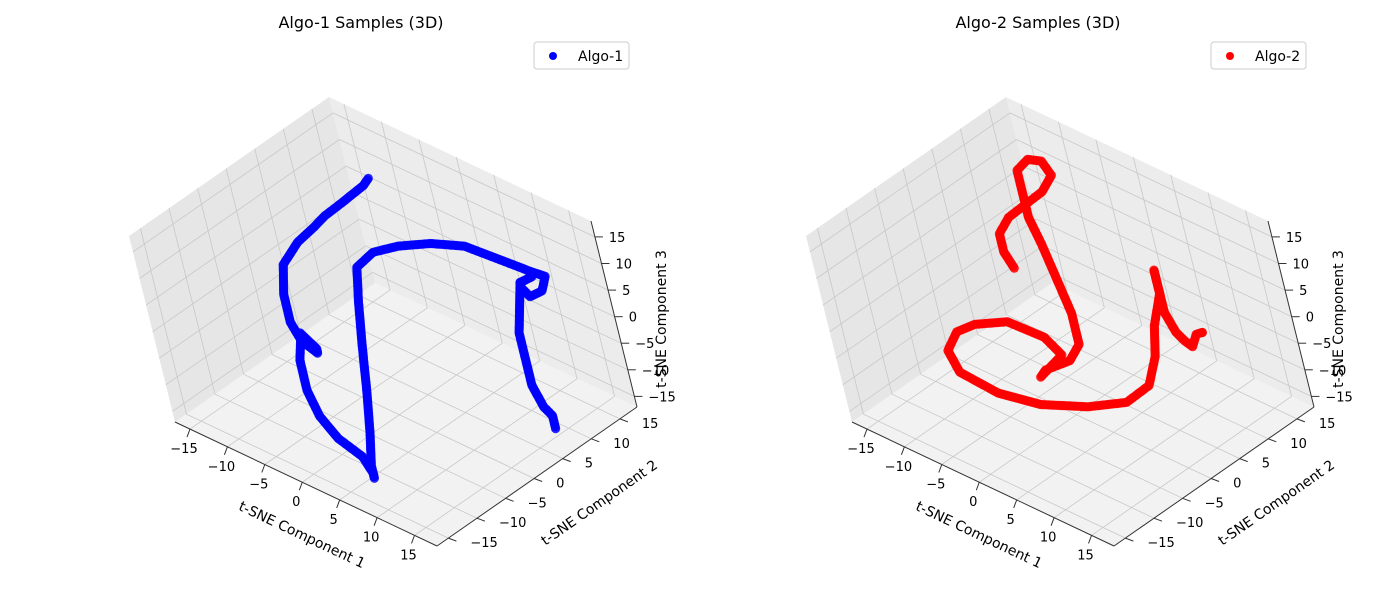 The width and height of the screenshot is (1400, 600). I want to click on y-axis-line, so click(537, 476).